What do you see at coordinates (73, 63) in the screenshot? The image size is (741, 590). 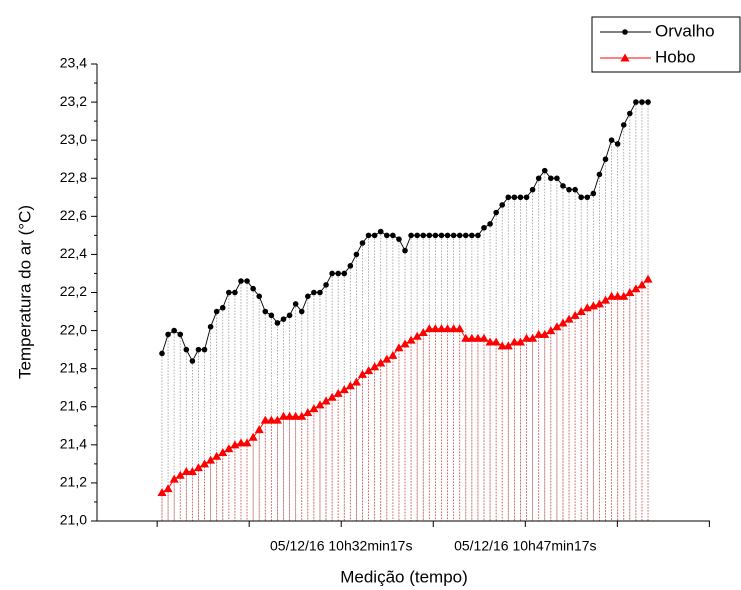 I see `y-tick-label: 23,4` at bounding box center [73, 63].